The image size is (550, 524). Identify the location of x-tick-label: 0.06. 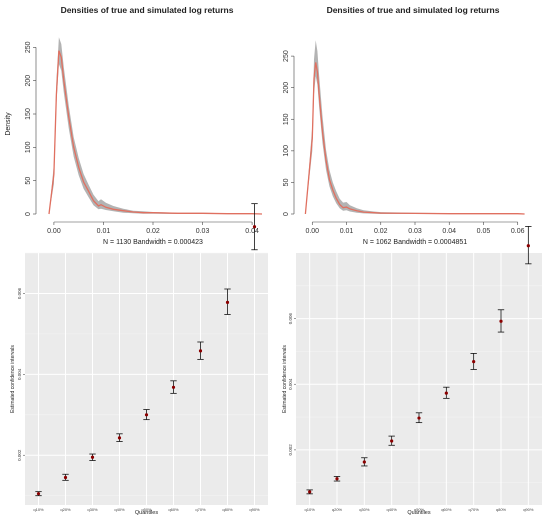
(518, 231).